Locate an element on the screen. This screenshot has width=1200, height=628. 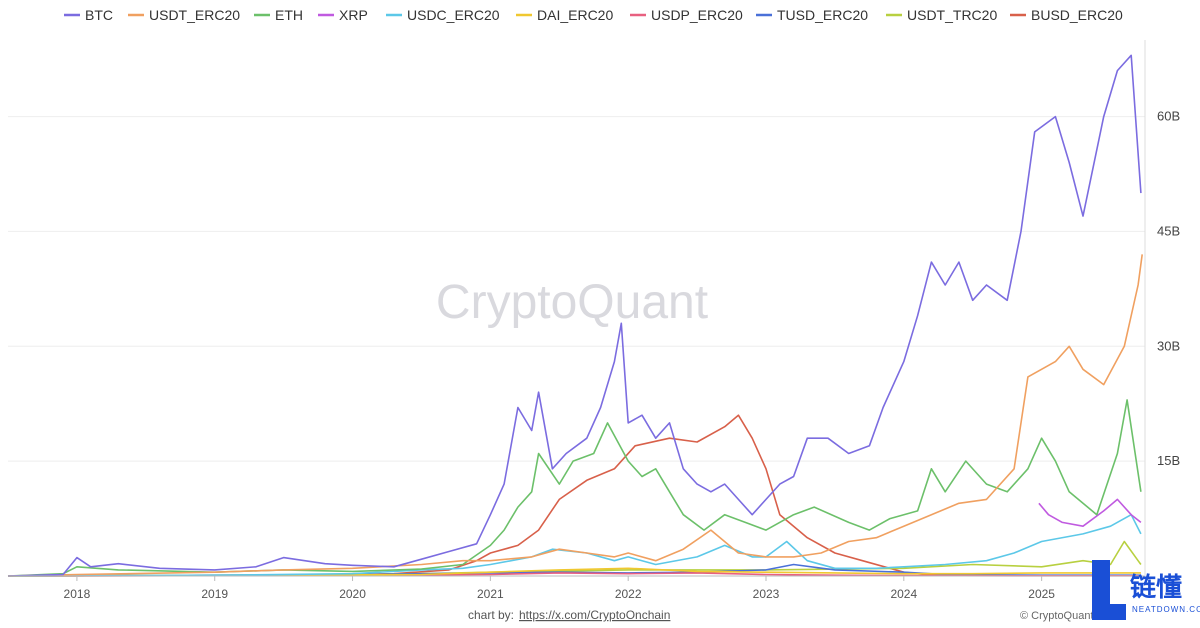
legend-item-dai-erc20: DAI_ERC20 is located at coordinates (564, 15).